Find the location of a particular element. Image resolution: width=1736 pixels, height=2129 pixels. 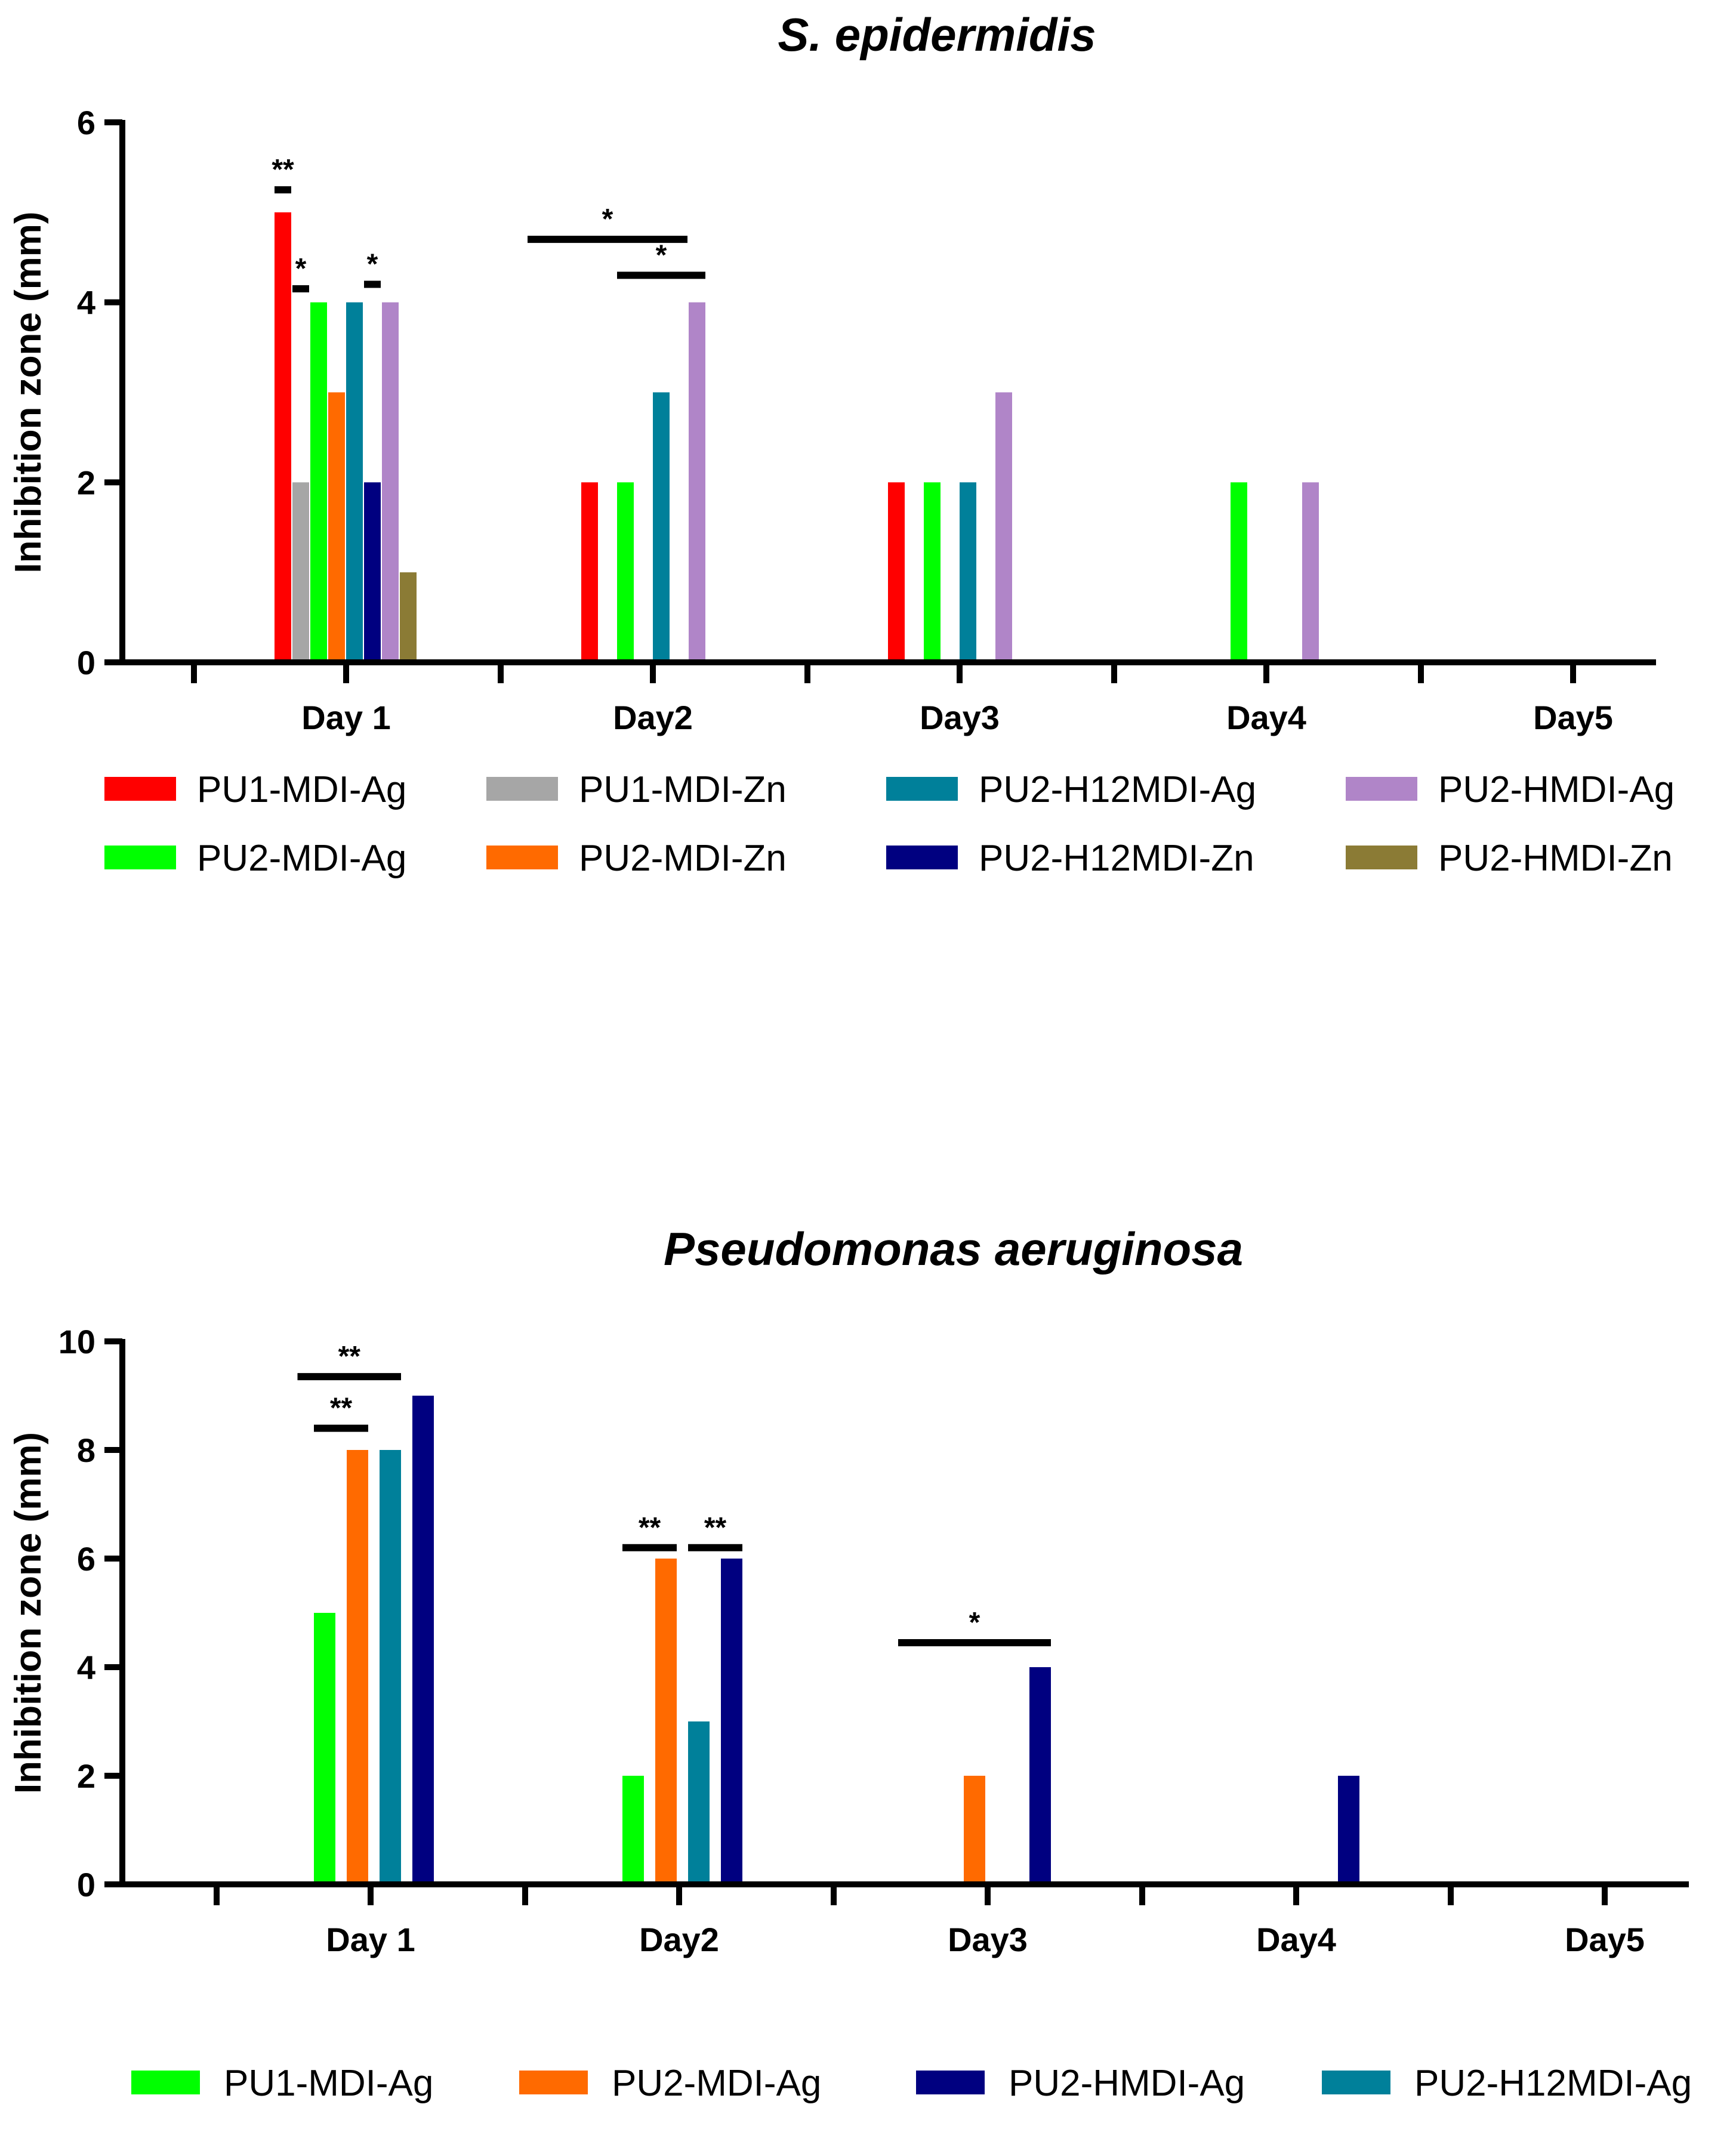

chart-title: S. epidermidis is located at coordinates (937, 35).